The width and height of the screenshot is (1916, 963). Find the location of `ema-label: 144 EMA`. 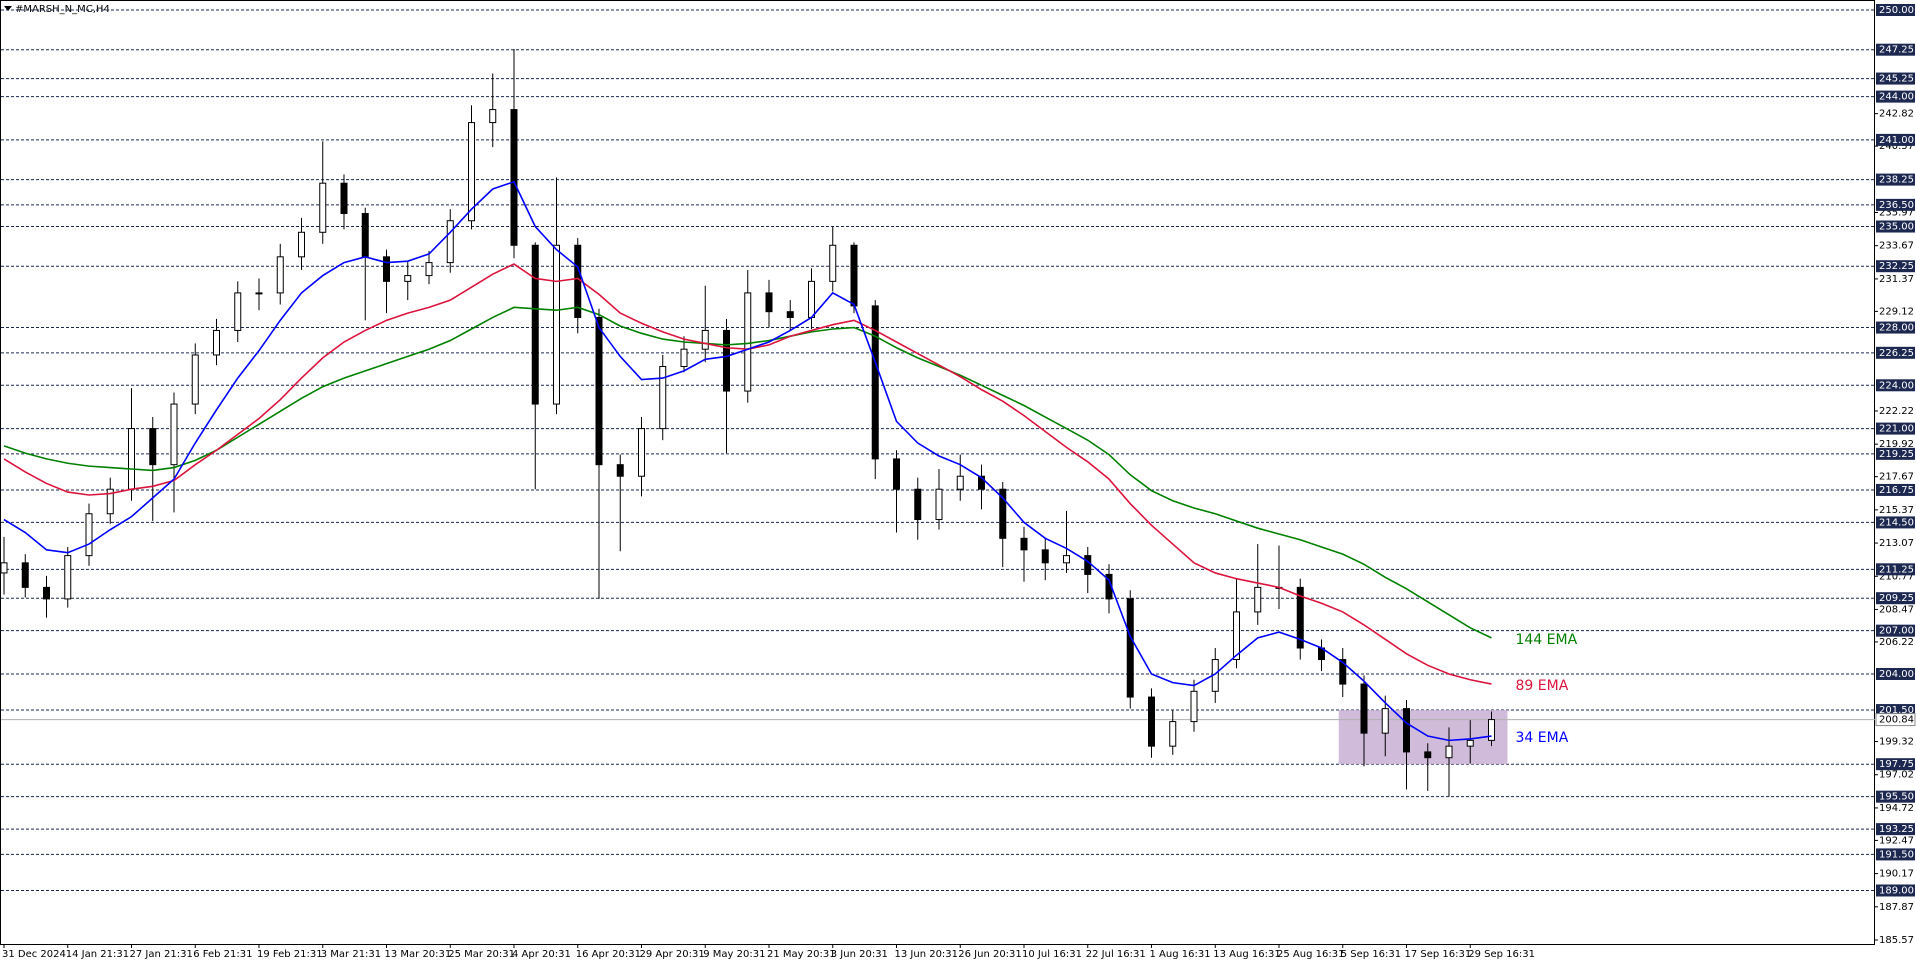

ema-label: 144 EMA is located at coordinates (1547, 640).